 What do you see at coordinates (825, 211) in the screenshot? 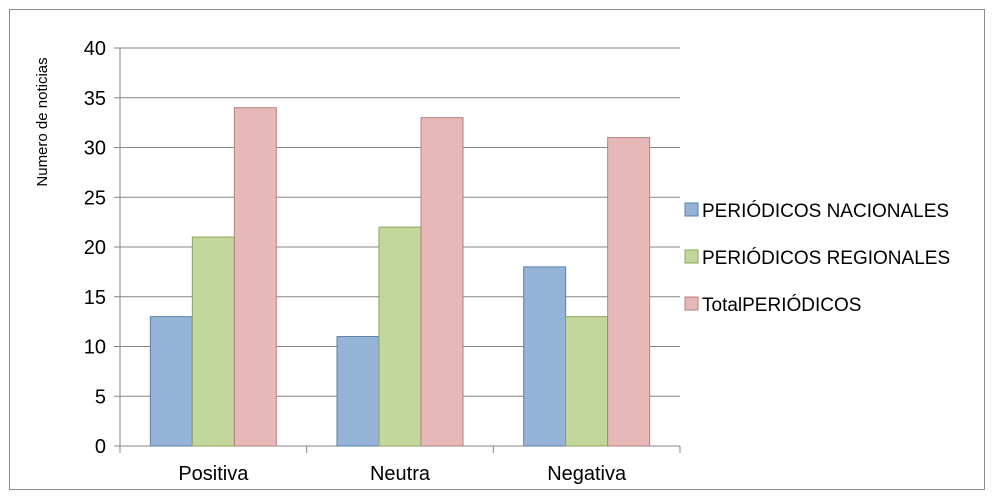
I see `legend-label: PERIÓDICOS NACIONALES` at bounding box center [825, 211].